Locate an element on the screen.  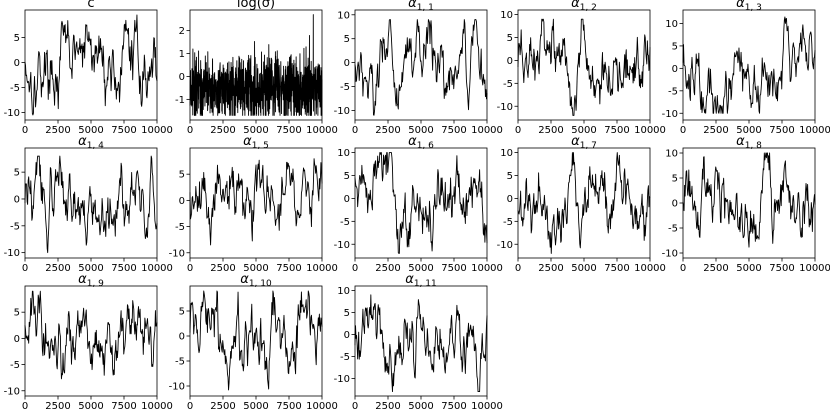
subplot-12: α1, 10 0 2500 5000 7500 10000 -10 -5 0 5 is located at coordinates (253, 342).